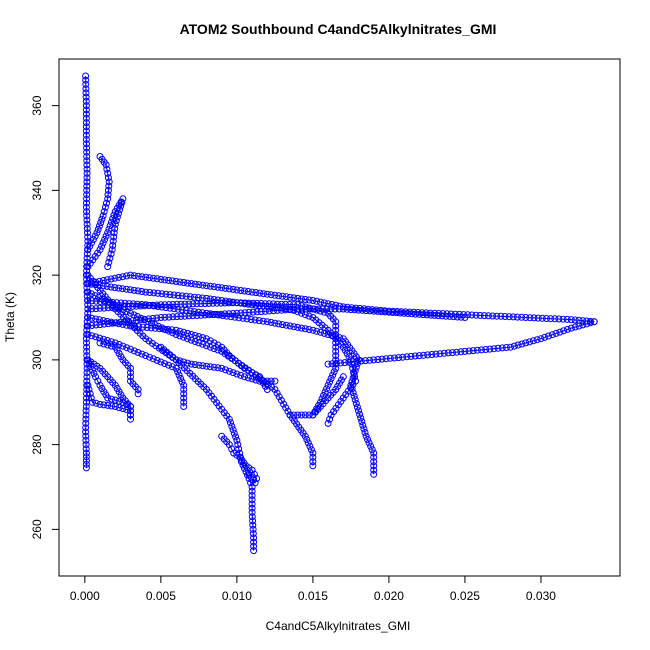 The height and width of the screenshot is (650, 650). I want to click on x-tick-label: 0.030, so click(541, 596).